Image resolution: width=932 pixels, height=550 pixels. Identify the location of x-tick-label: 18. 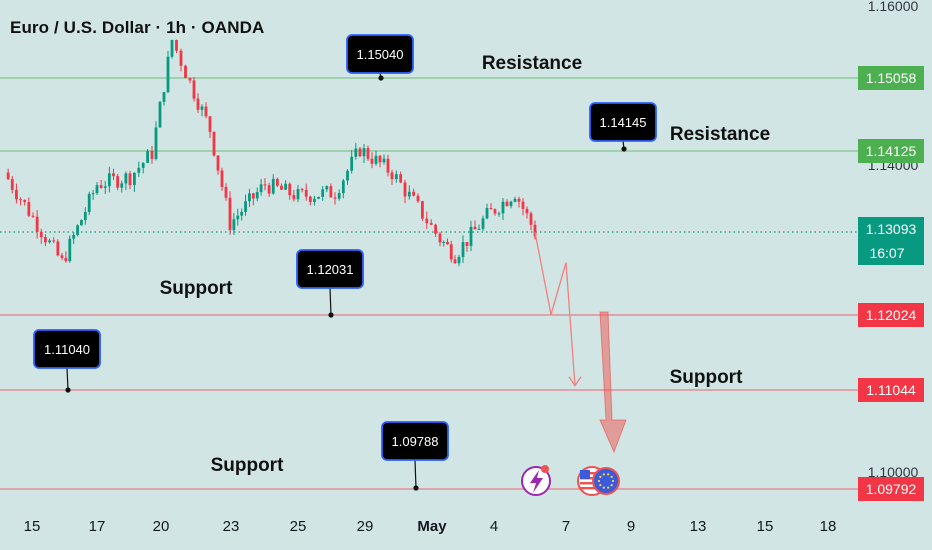
(828, 526).